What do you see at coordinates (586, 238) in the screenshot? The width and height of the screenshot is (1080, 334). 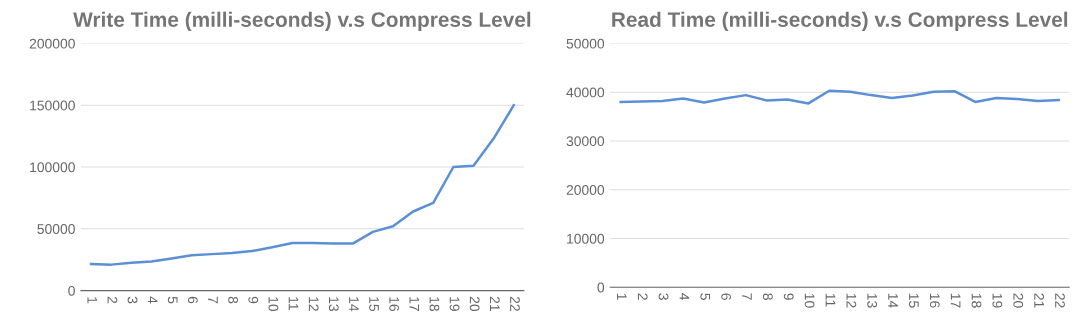 I see `y-tick-label: 10000` at bounding box center [586, 238].